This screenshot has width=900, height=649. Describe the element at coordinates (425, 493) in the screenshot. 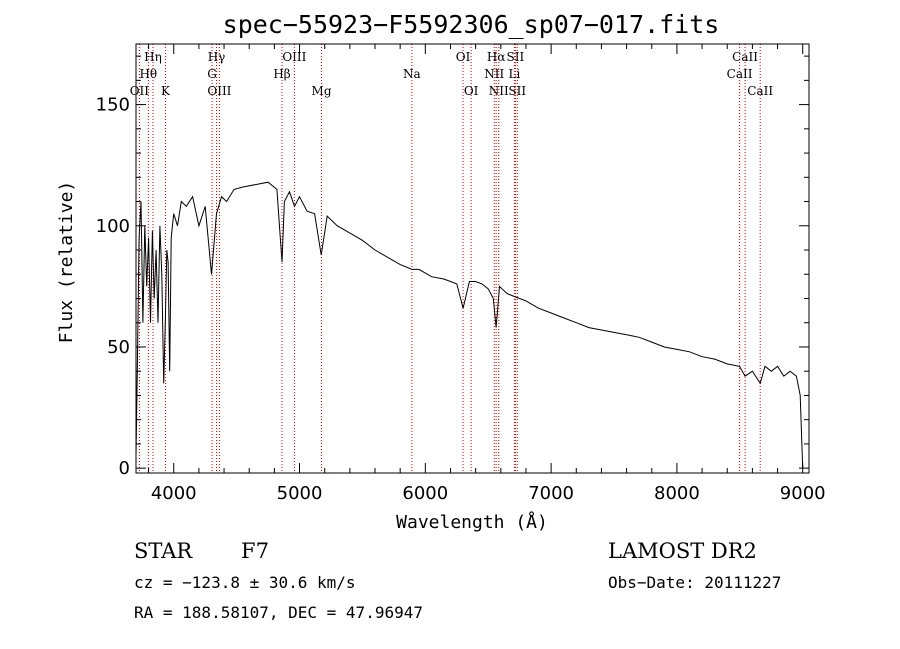

I see `x-tick-label: 6000` at that location.